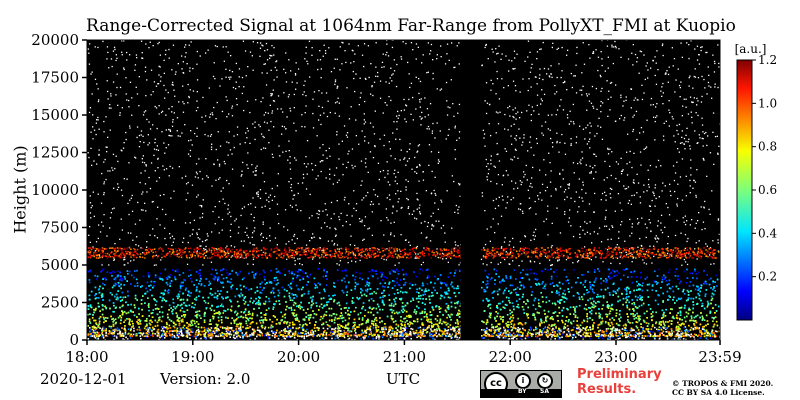  What do you see at coordinates (723, 383) in the screenshot?
I see `copyright-line-1: © TROPOS & FMI 2020.` at bounding box center [723, 383].